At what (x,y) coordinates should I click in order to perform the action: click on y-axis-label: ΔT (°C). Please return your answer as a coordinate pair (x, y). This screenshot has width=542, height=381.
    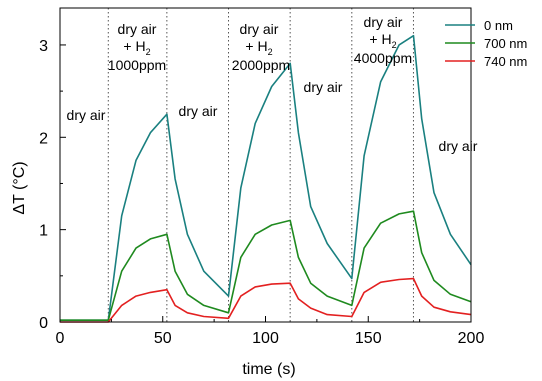
    Looking at the image, I should click on (19, 187).